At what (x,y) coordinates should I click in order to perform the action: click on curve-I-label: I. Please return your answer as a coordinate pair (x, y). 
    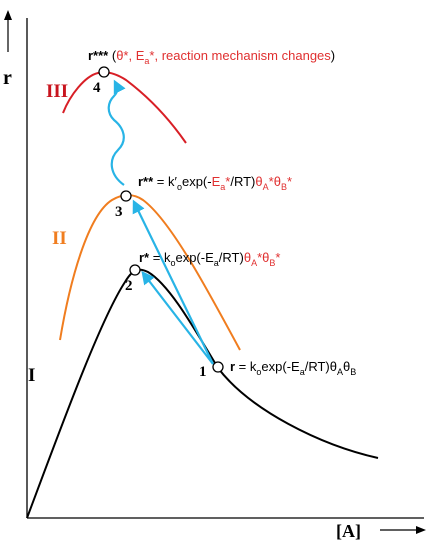
    Looking at the image, I should click on (31, 375).